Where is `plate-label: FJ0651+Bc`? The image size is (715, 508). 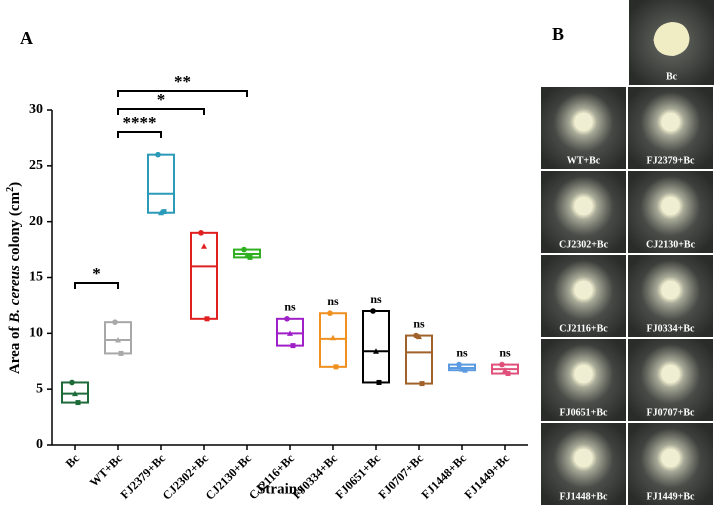 plate-label: FJ0651+Bc is located at coordinates (584, 412).